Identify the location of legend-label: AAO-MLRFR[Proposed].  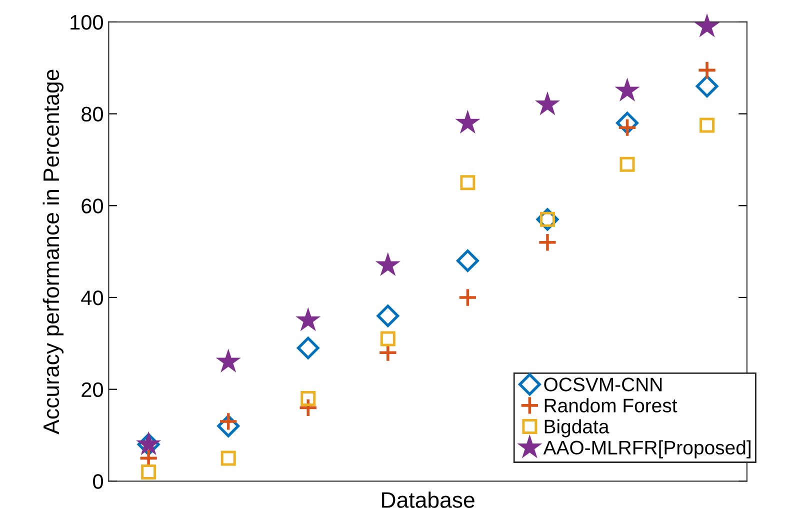
(646, 449).